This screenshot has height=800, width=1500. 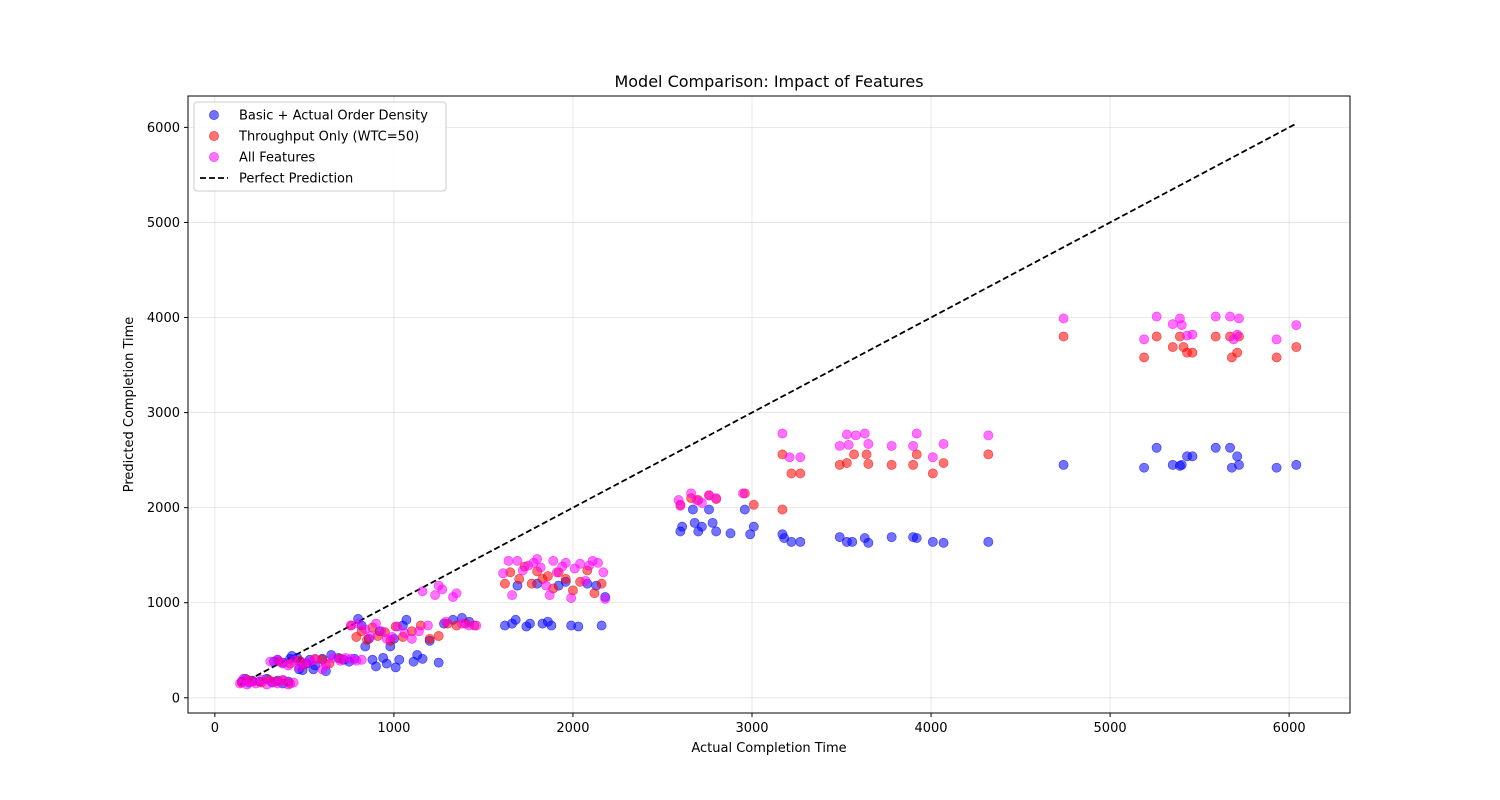 I want to click on legend-label: Throughput Only (WTC=50), so click(x=328, y=137).